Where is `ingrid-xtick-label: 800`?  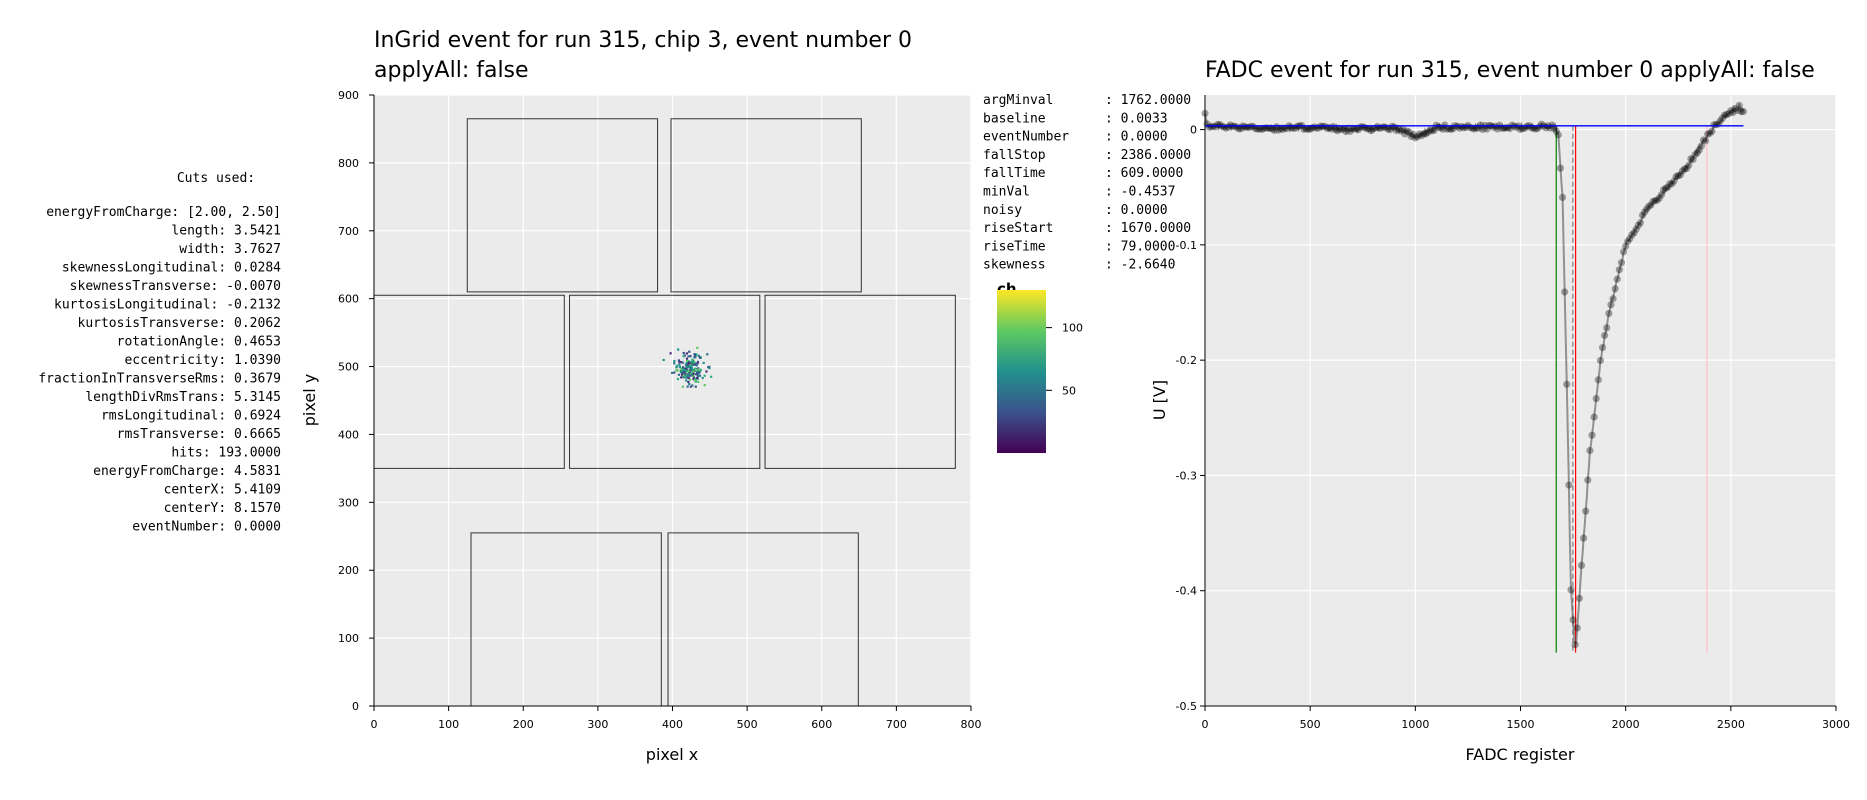 ingrid-xtick-label: 800 is located at coordinates (971, 724).